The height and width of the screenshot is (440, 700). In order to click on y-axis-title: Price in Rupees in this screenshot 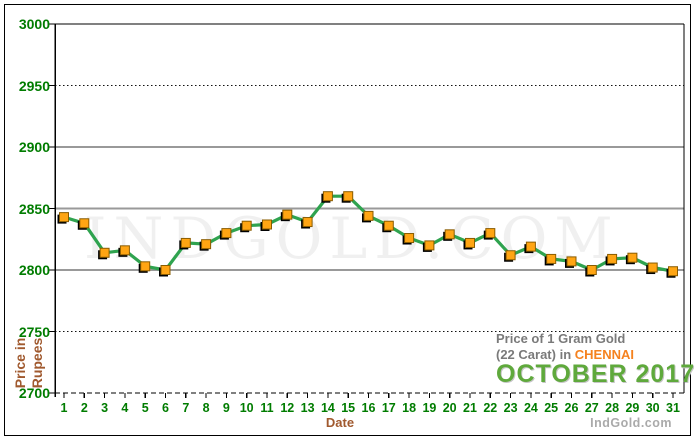, I will do `click(29, 363)`.